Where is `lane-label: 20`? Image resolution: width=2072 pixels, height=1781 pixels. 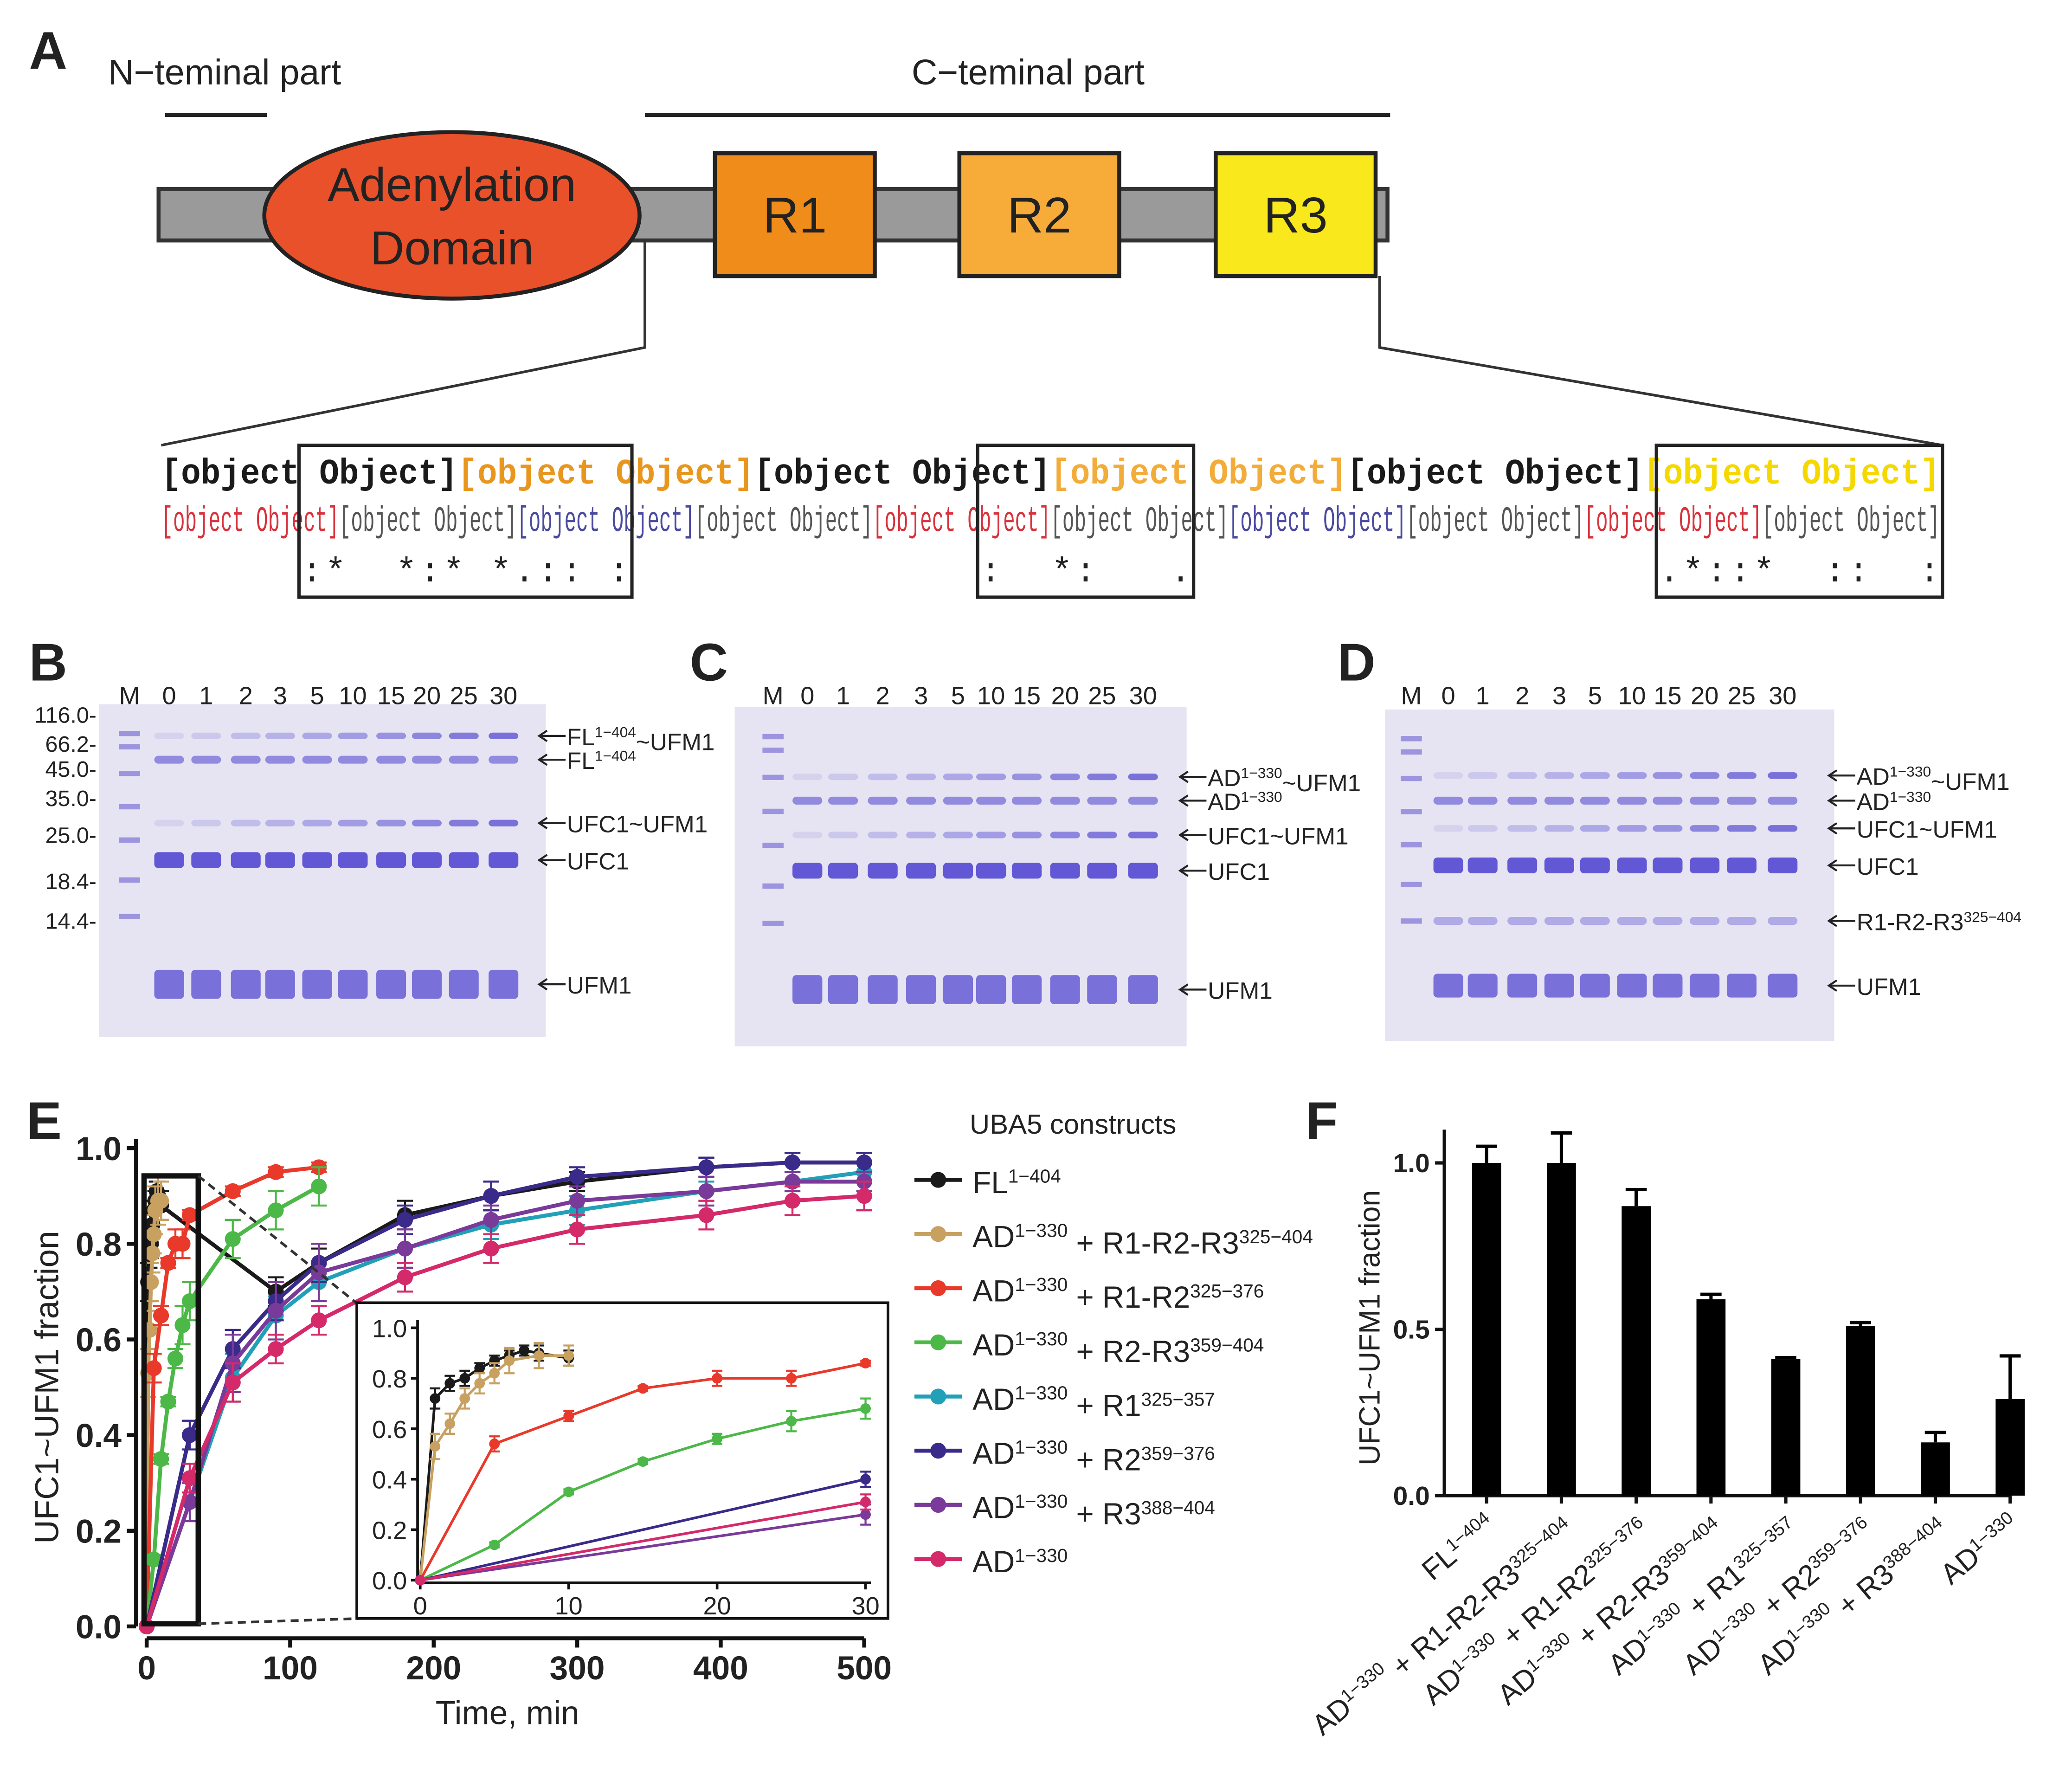
lane-label: 20 is located at coordinates (1704, 696).